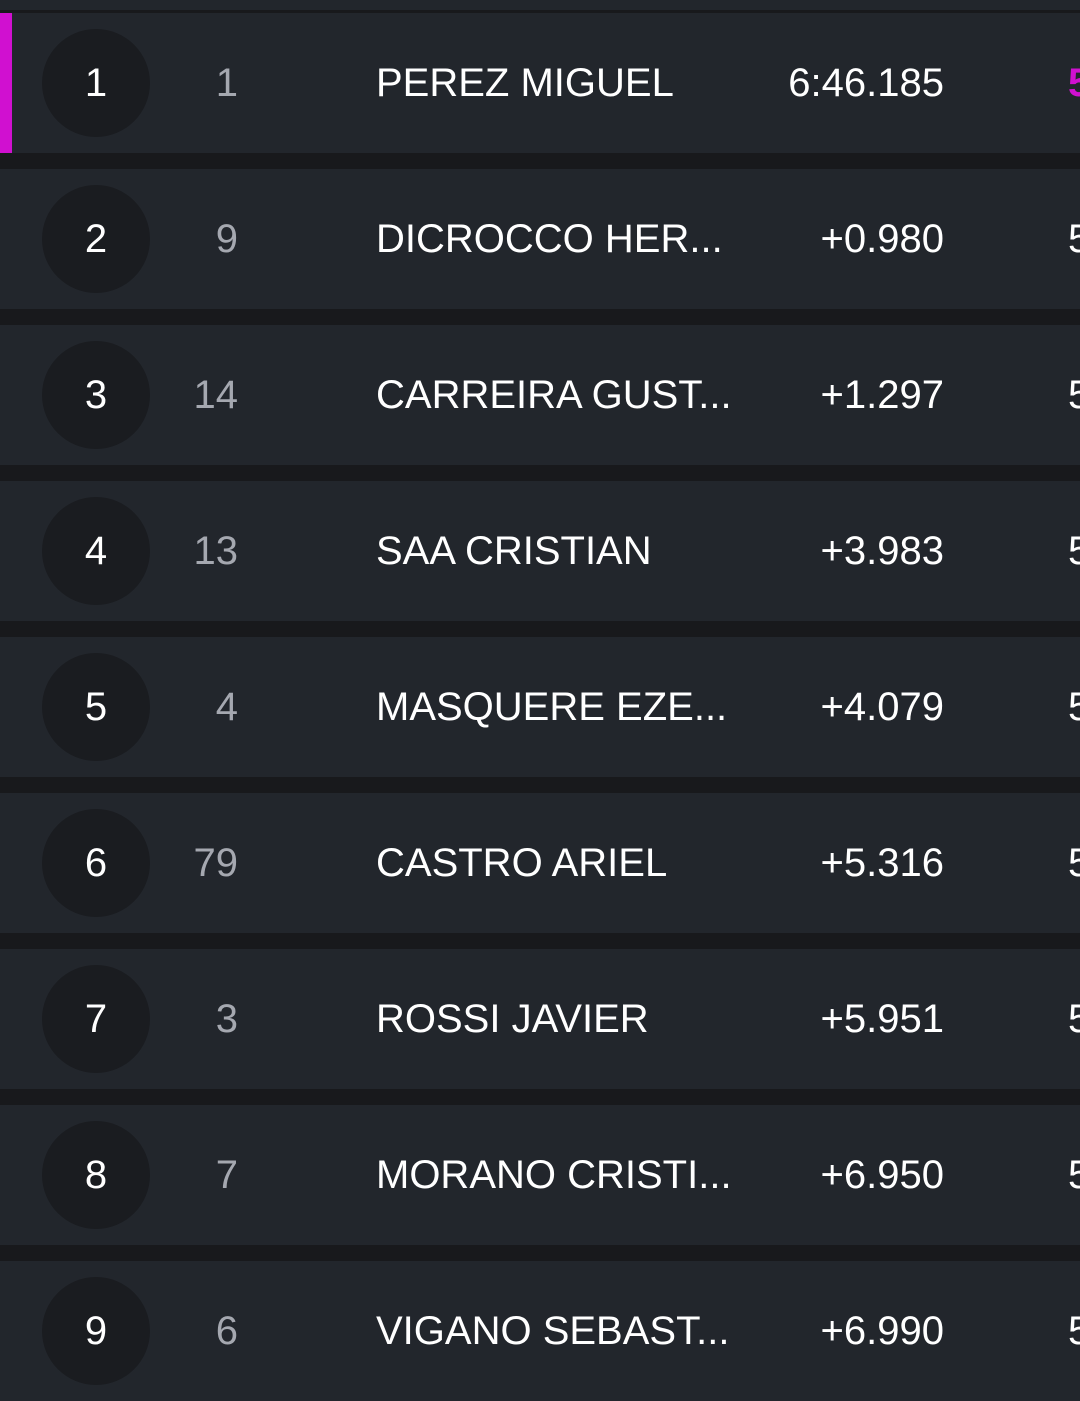 Image resolution: width=1080 pixels, height=1401 pixels. Describe the element at coordinates (96, 1019) in the screenshot. I see `position-badge: 7` at that location.